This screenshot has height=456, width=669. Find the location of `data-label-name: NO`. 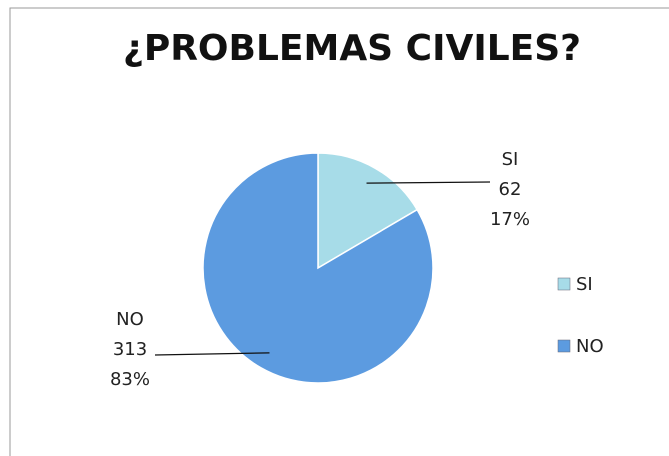

data-label-name: NO is located at coordinates (130, 319).